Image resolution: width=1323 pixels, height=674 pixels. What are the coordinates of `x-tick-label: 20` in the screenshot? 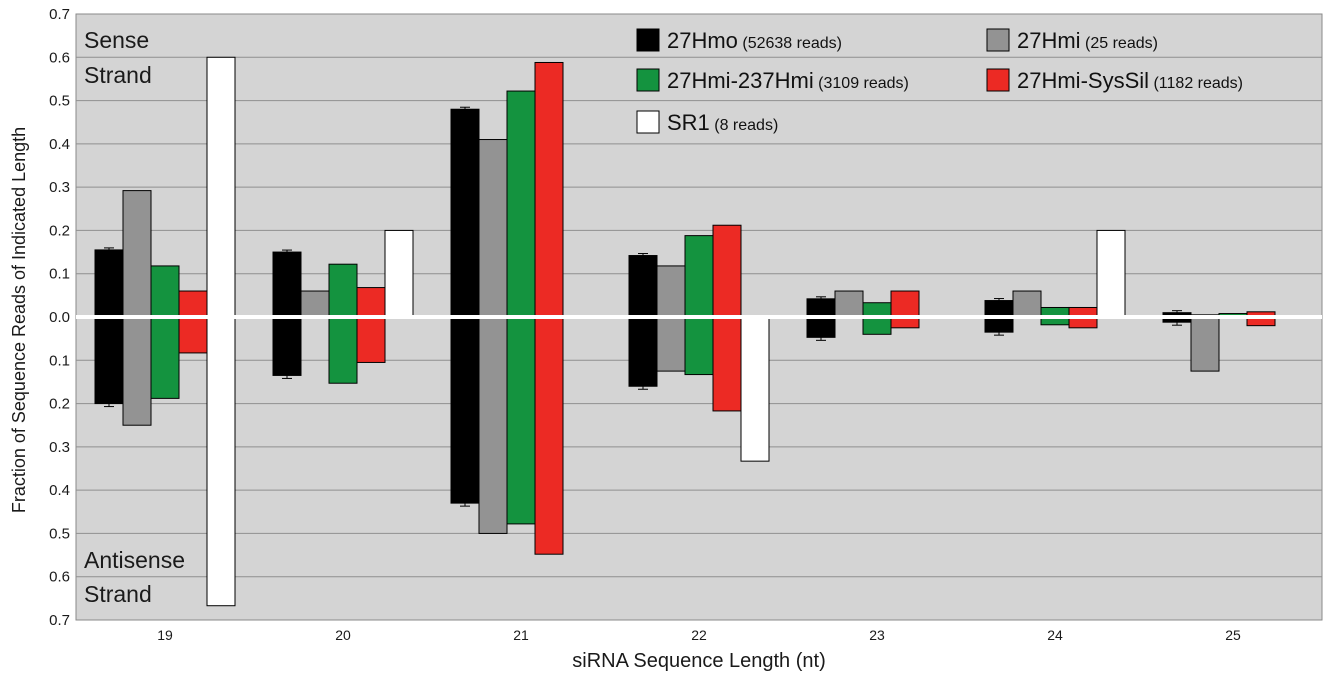 It's located at (343, 635).